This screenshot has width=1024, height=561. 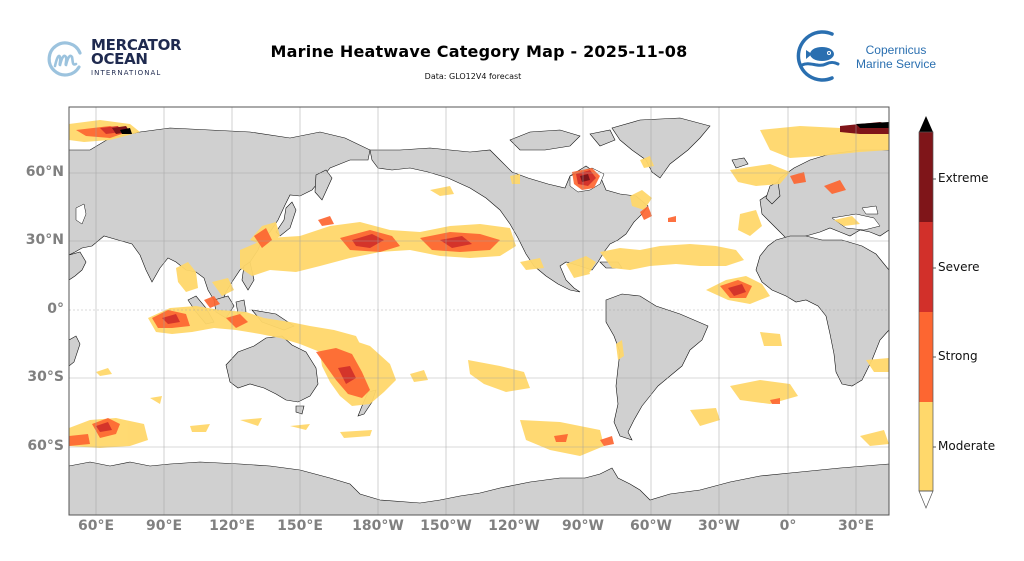 I want to click on lat-label-0: 0°, so click(x=55, y=309).